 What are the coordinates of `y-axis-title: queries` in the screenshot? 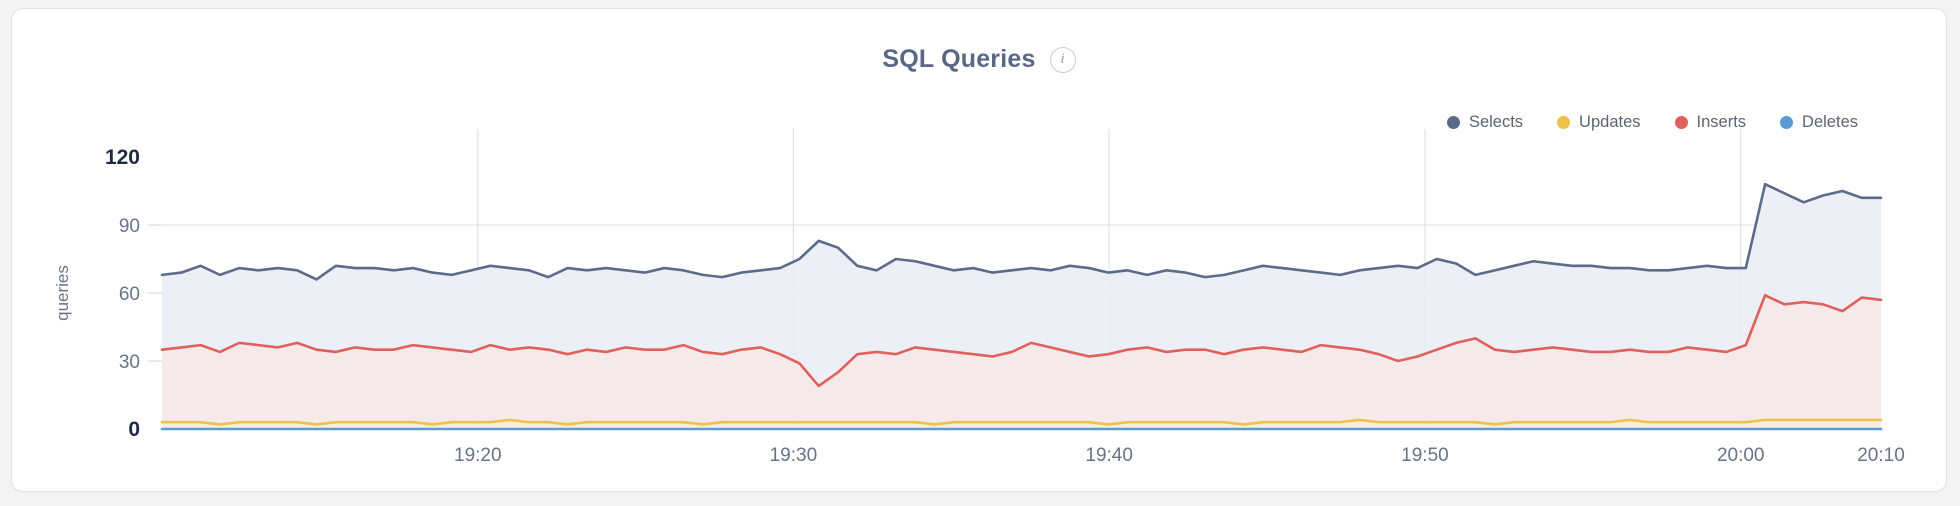 It's located at (62, 293).